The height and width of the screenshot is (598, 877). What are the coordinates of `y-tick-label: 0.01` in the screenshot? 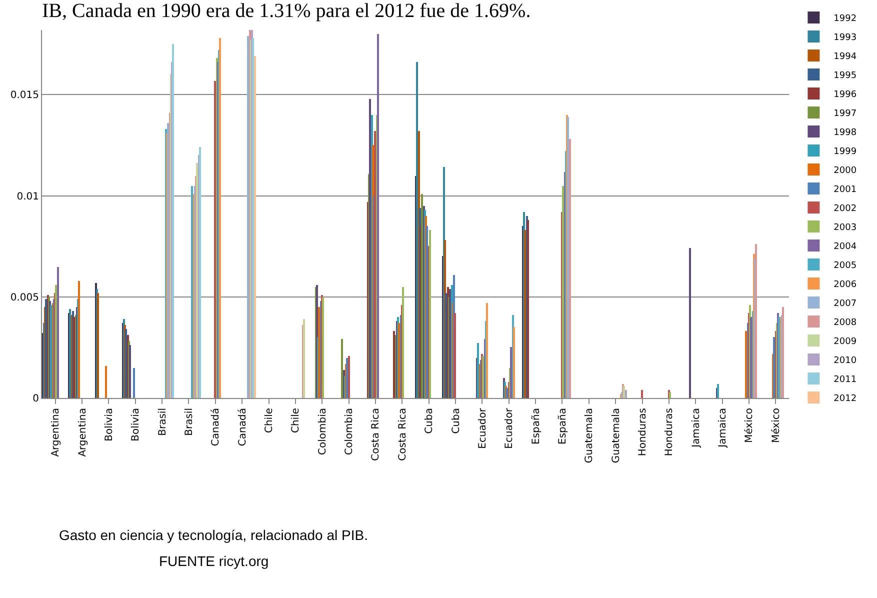 It's located at (27, 196).